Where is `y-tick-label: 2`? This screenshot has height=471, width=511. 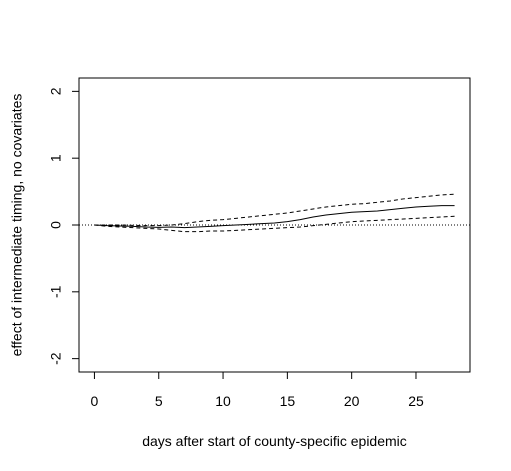 y-tick-label: 2 is located at coordinates (56, 91).